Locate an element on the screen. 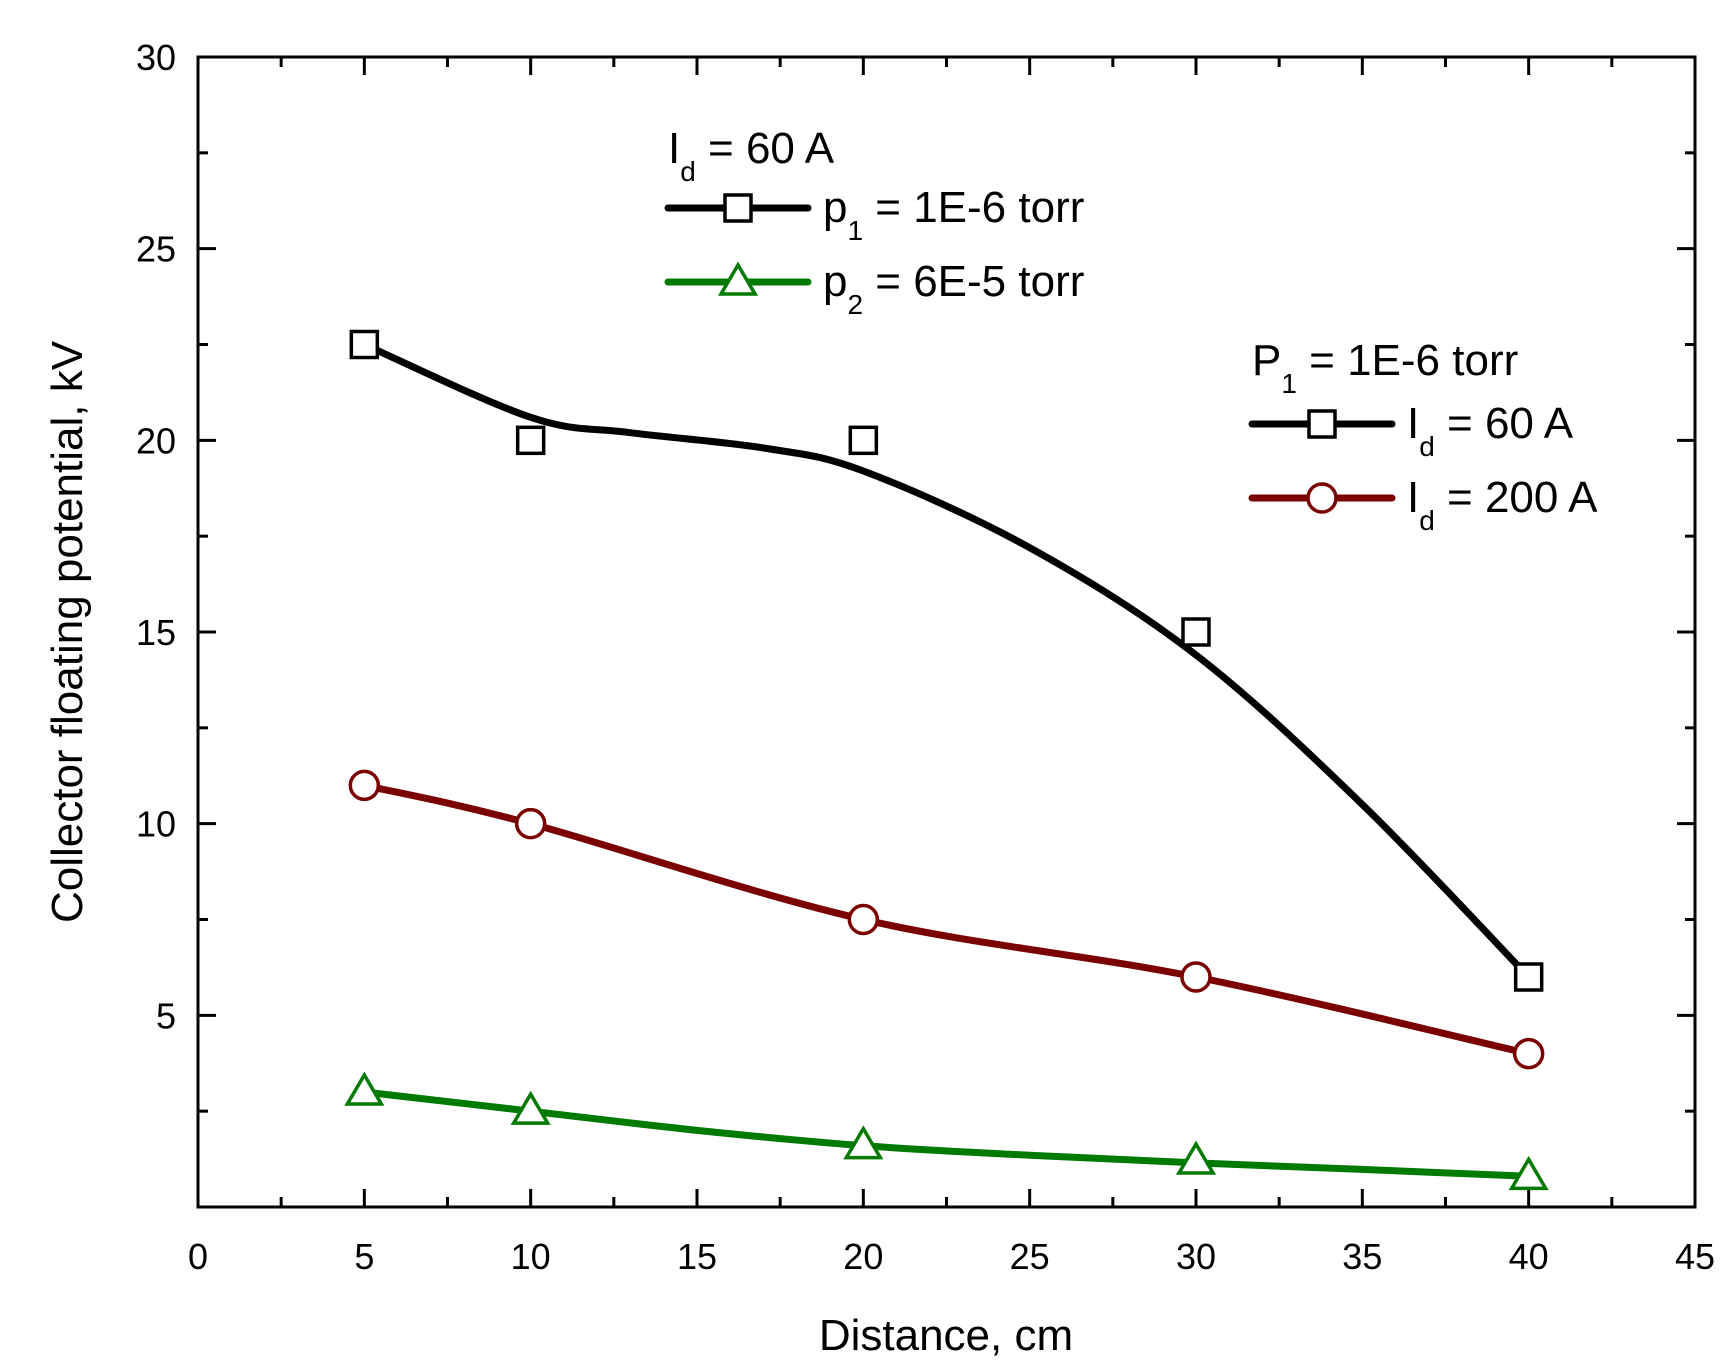 The image size is (1729, 1371). legend-label: p1 = 1E-6 torr is located at coordinates (953, 214).